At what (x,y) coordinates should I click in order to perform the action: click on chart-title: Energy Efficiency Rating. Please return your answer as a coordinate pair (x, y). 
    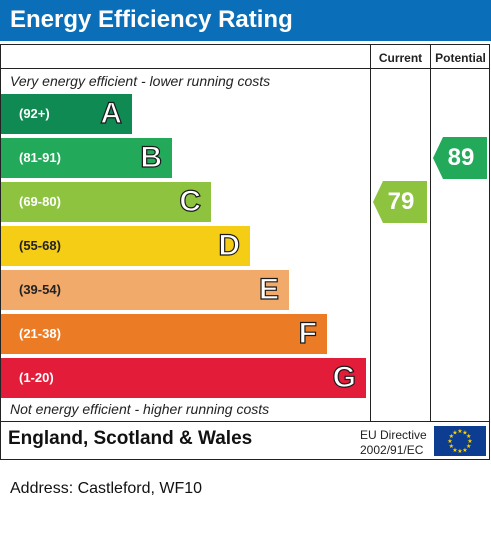
    Looking at the image, I should click on (151, 19).